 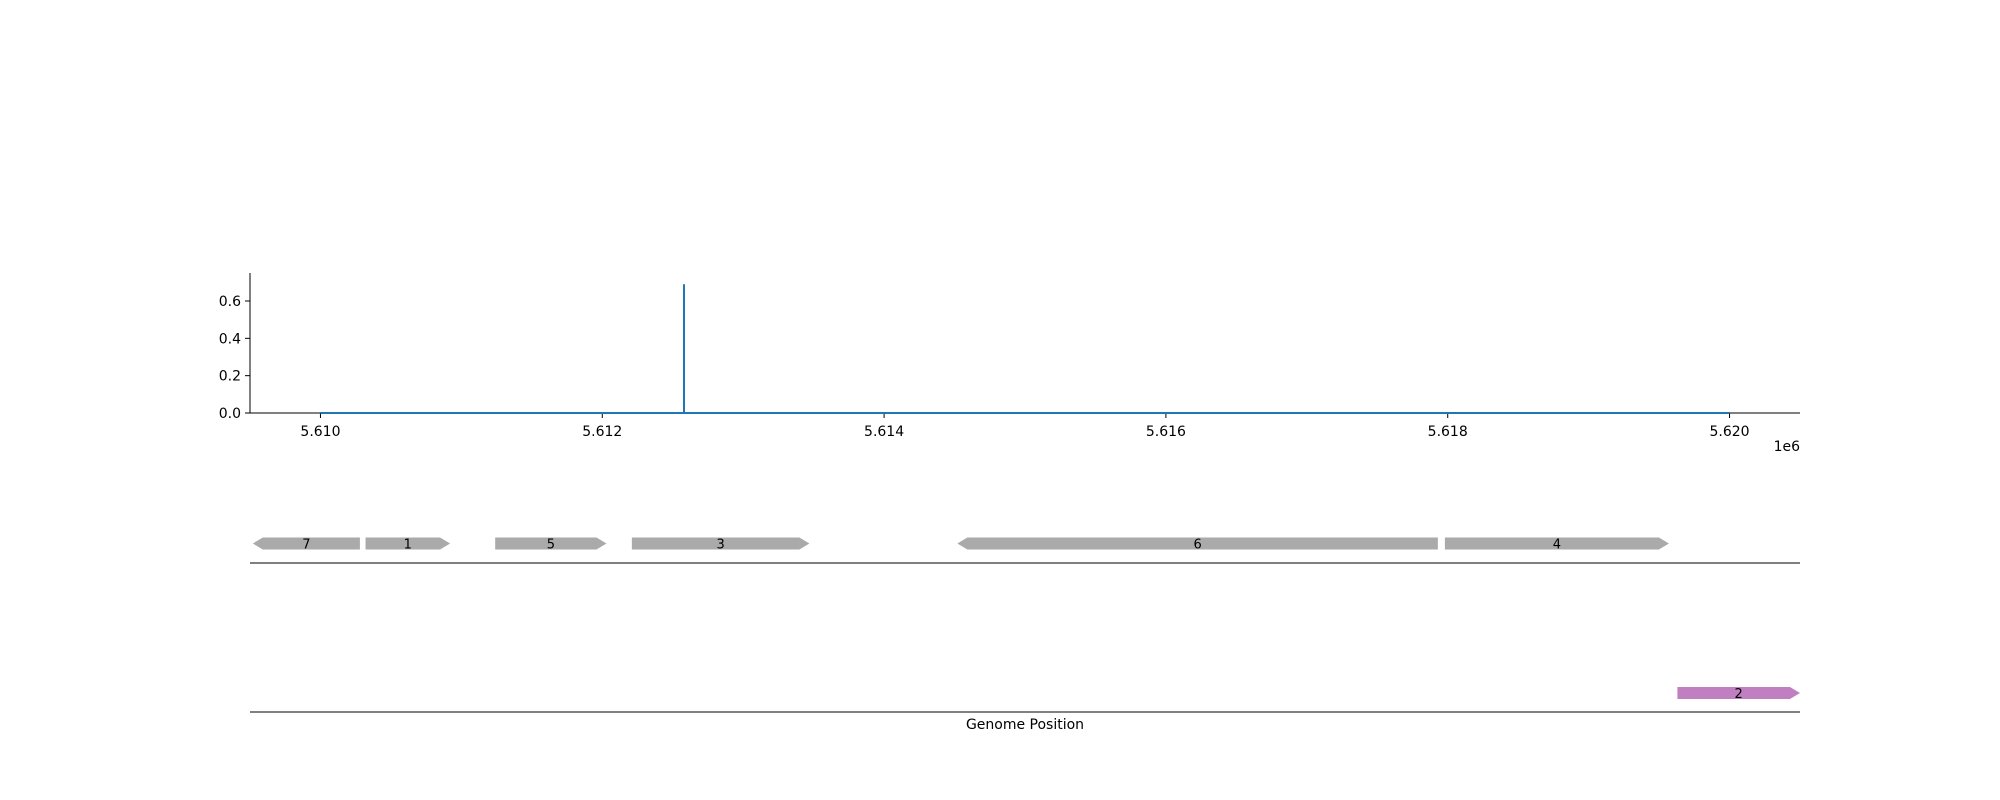 I want to click on track-1-genes: 7 1 5 3 6 4, so click(x=960, y=545).